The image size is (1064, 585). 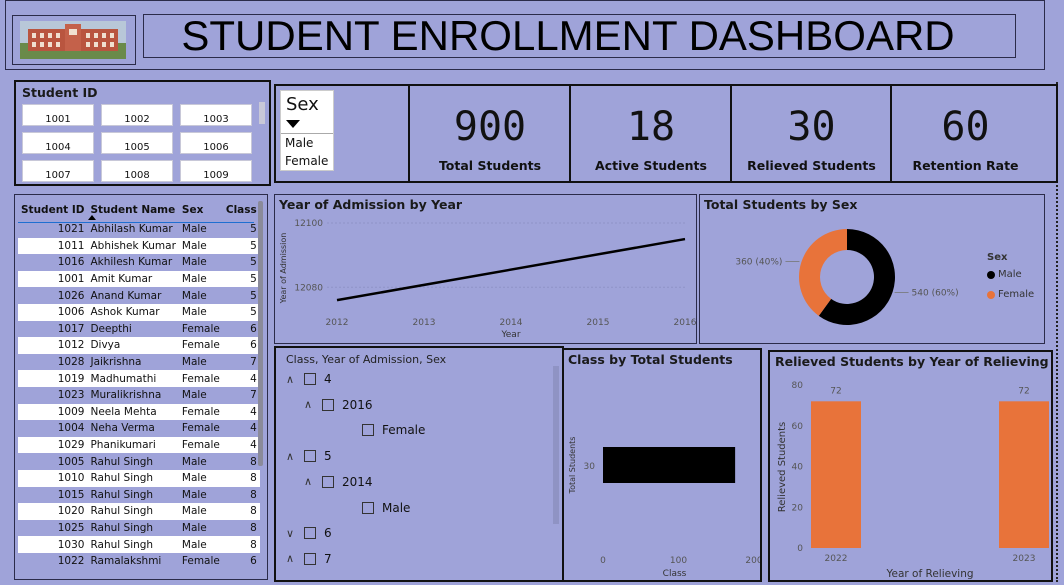 What do you see at coordinates (139, 395) in the screenshot?
I see `table-row: 1023 Muralikrishna Male 7` at bounding box center [139, 395].